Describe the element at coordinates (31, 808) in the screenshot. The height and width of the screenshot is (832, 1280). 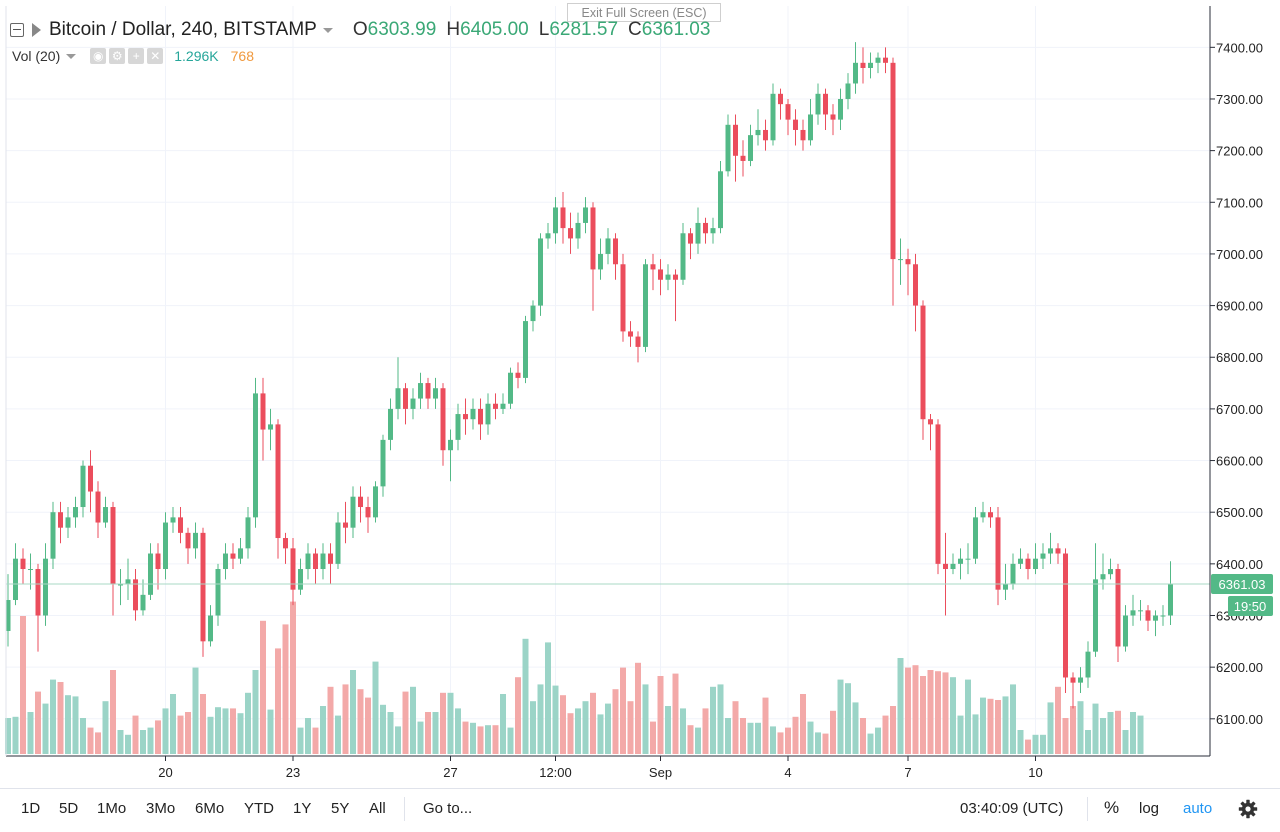
I see `range-1d-button: 1D` at that location.